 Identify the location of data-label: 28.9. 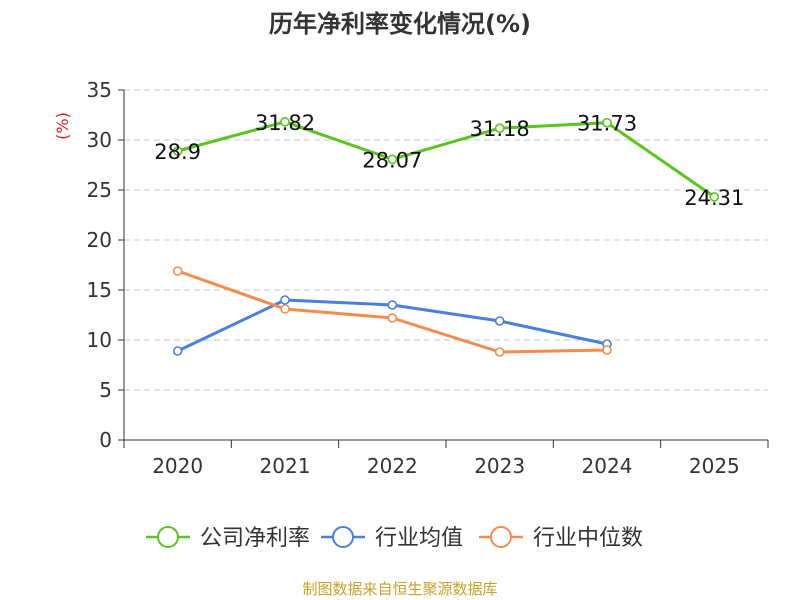
(177, 152).